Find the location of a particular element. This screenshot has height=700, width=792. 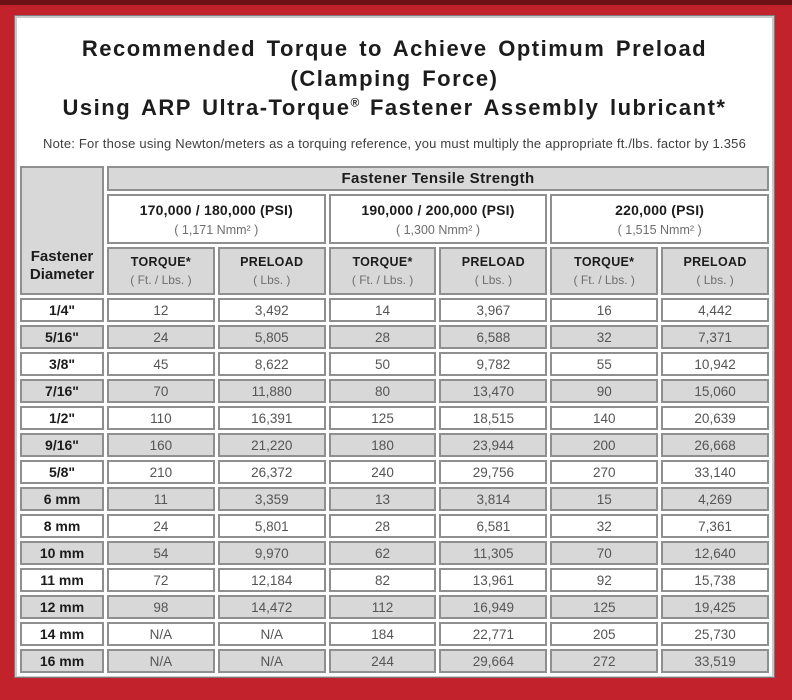

value-cell: 7,371 is located at coordinates (715, 337).